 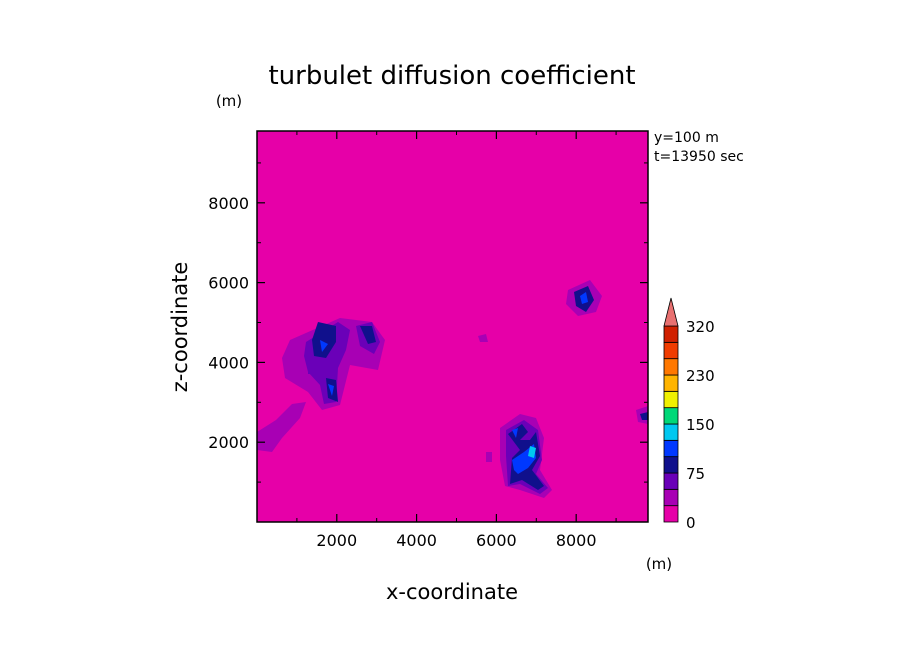 What do you see at coordinates (416, 540) in the screenshot?
I see `x-tick-label: 4000` at bounding box center [416, 540].